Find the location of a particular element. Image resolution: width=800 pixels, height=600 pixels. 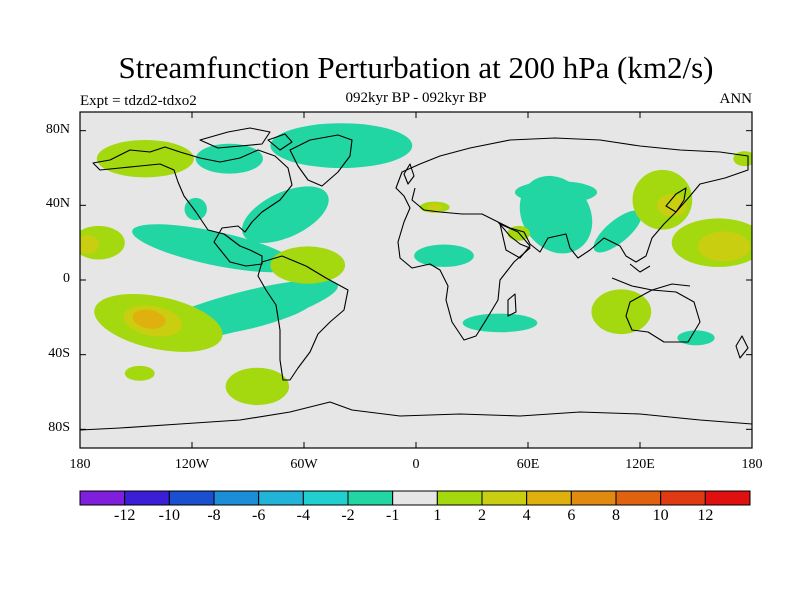

colorbar-label: -1 is located at coordinates (392, 515).